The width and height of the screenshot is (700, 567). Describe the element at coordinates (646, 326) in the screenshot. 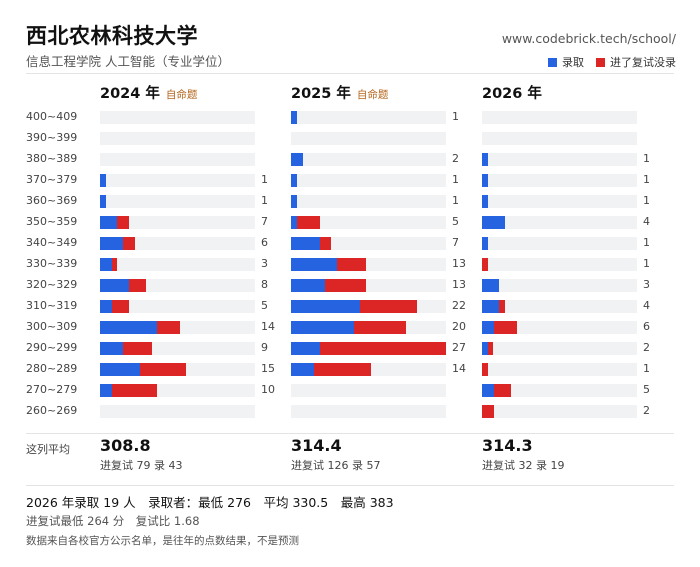

I see `bar-count-label: 6` at that location.